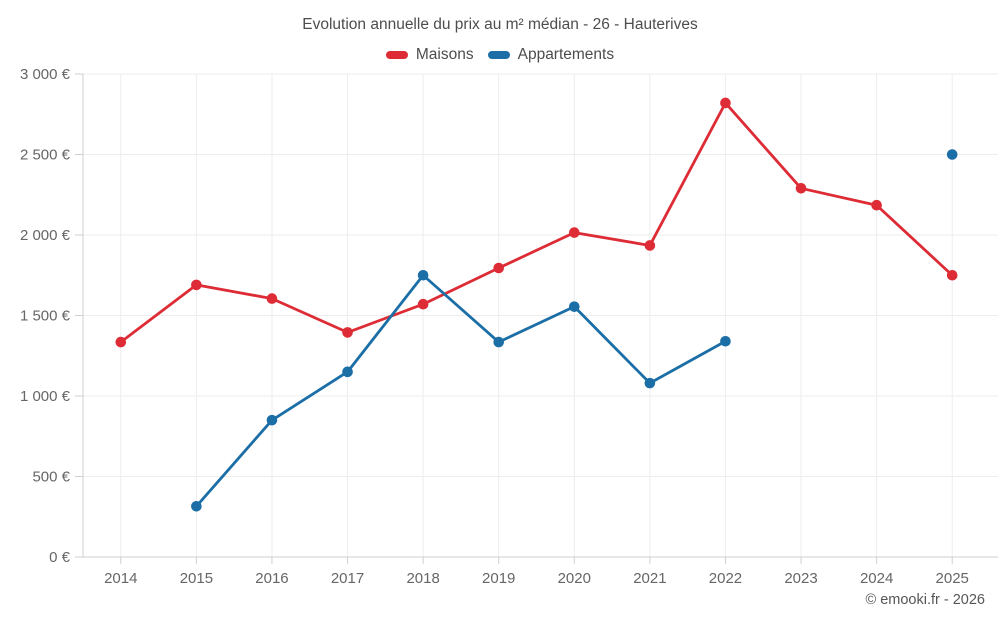  Describe the element at coordinates (45, 316) in the screenshot. I see `y-tick-label: 1 500 €` at that location.